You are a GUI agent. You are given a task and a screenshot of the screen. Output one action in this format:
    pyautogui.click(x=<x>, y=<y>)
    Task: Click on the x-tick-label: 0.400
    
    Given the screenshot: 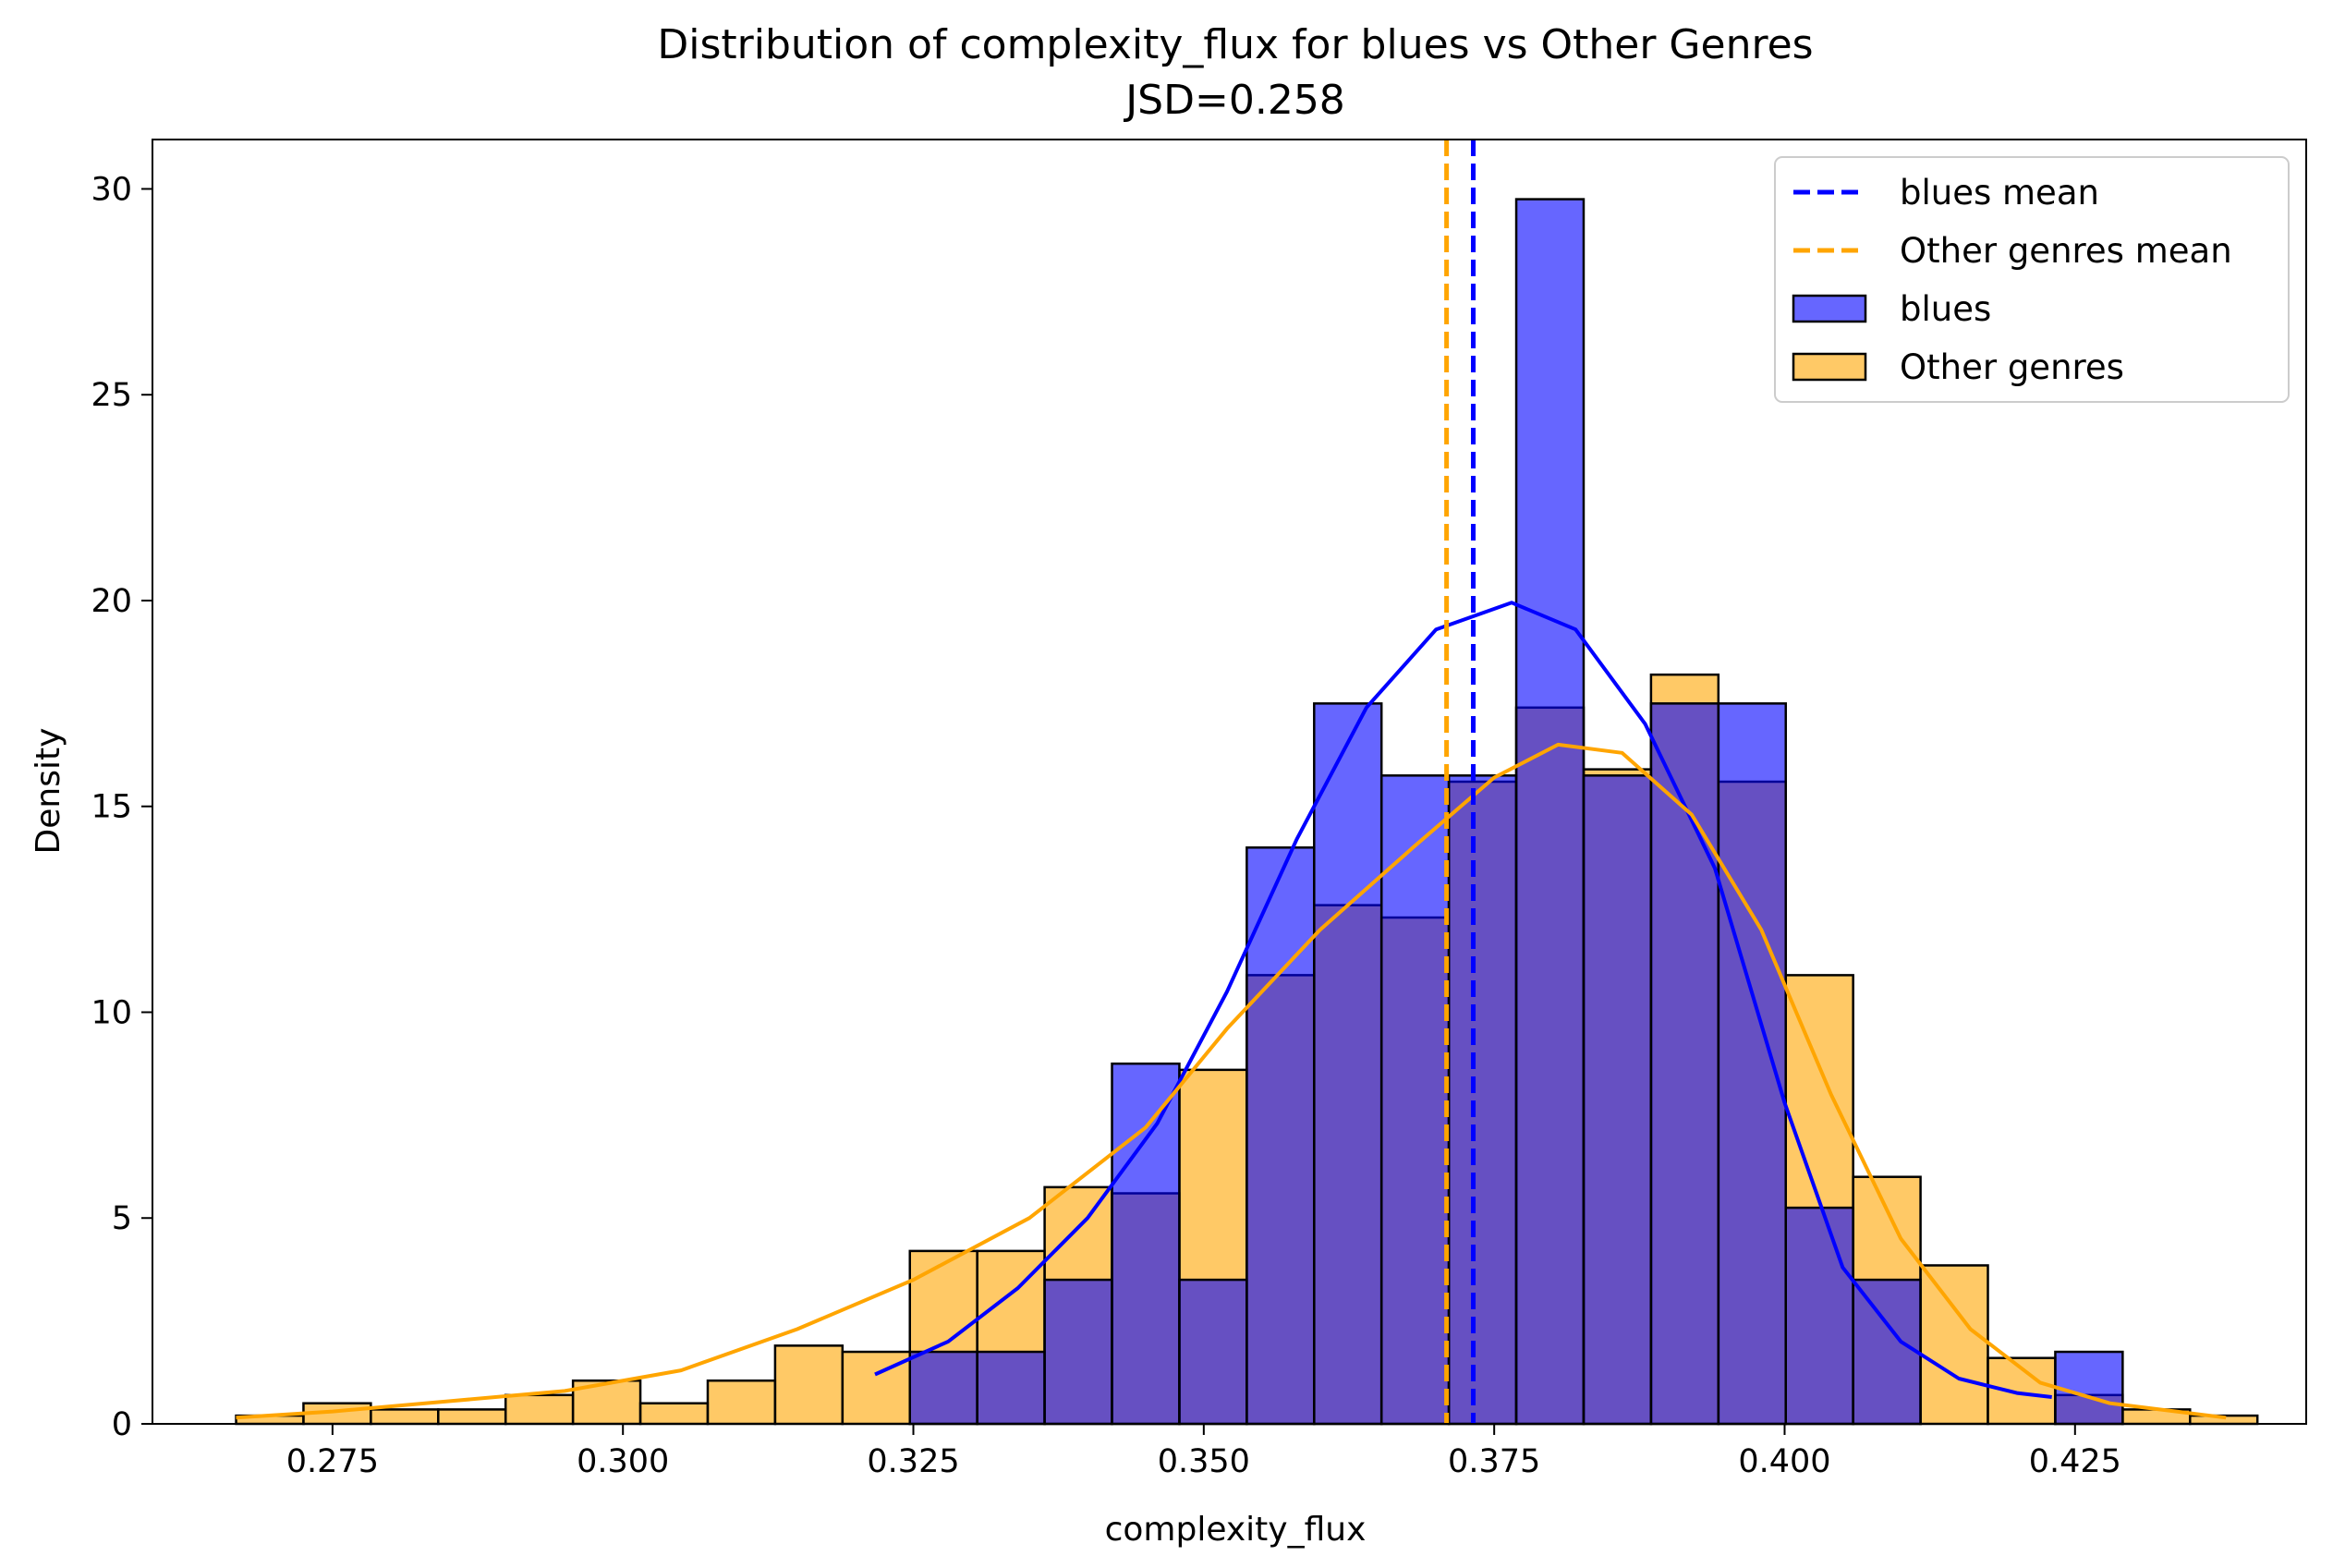 What is the action you would take?
    pyautogui.click(x=1784, y=1461)
    